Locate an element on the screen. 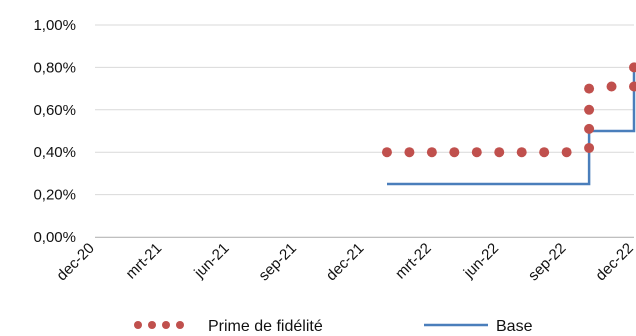 The height and width of the screenshot is (336, 636). x-tick-label: dec-22 is located at coordinates (614, 262).